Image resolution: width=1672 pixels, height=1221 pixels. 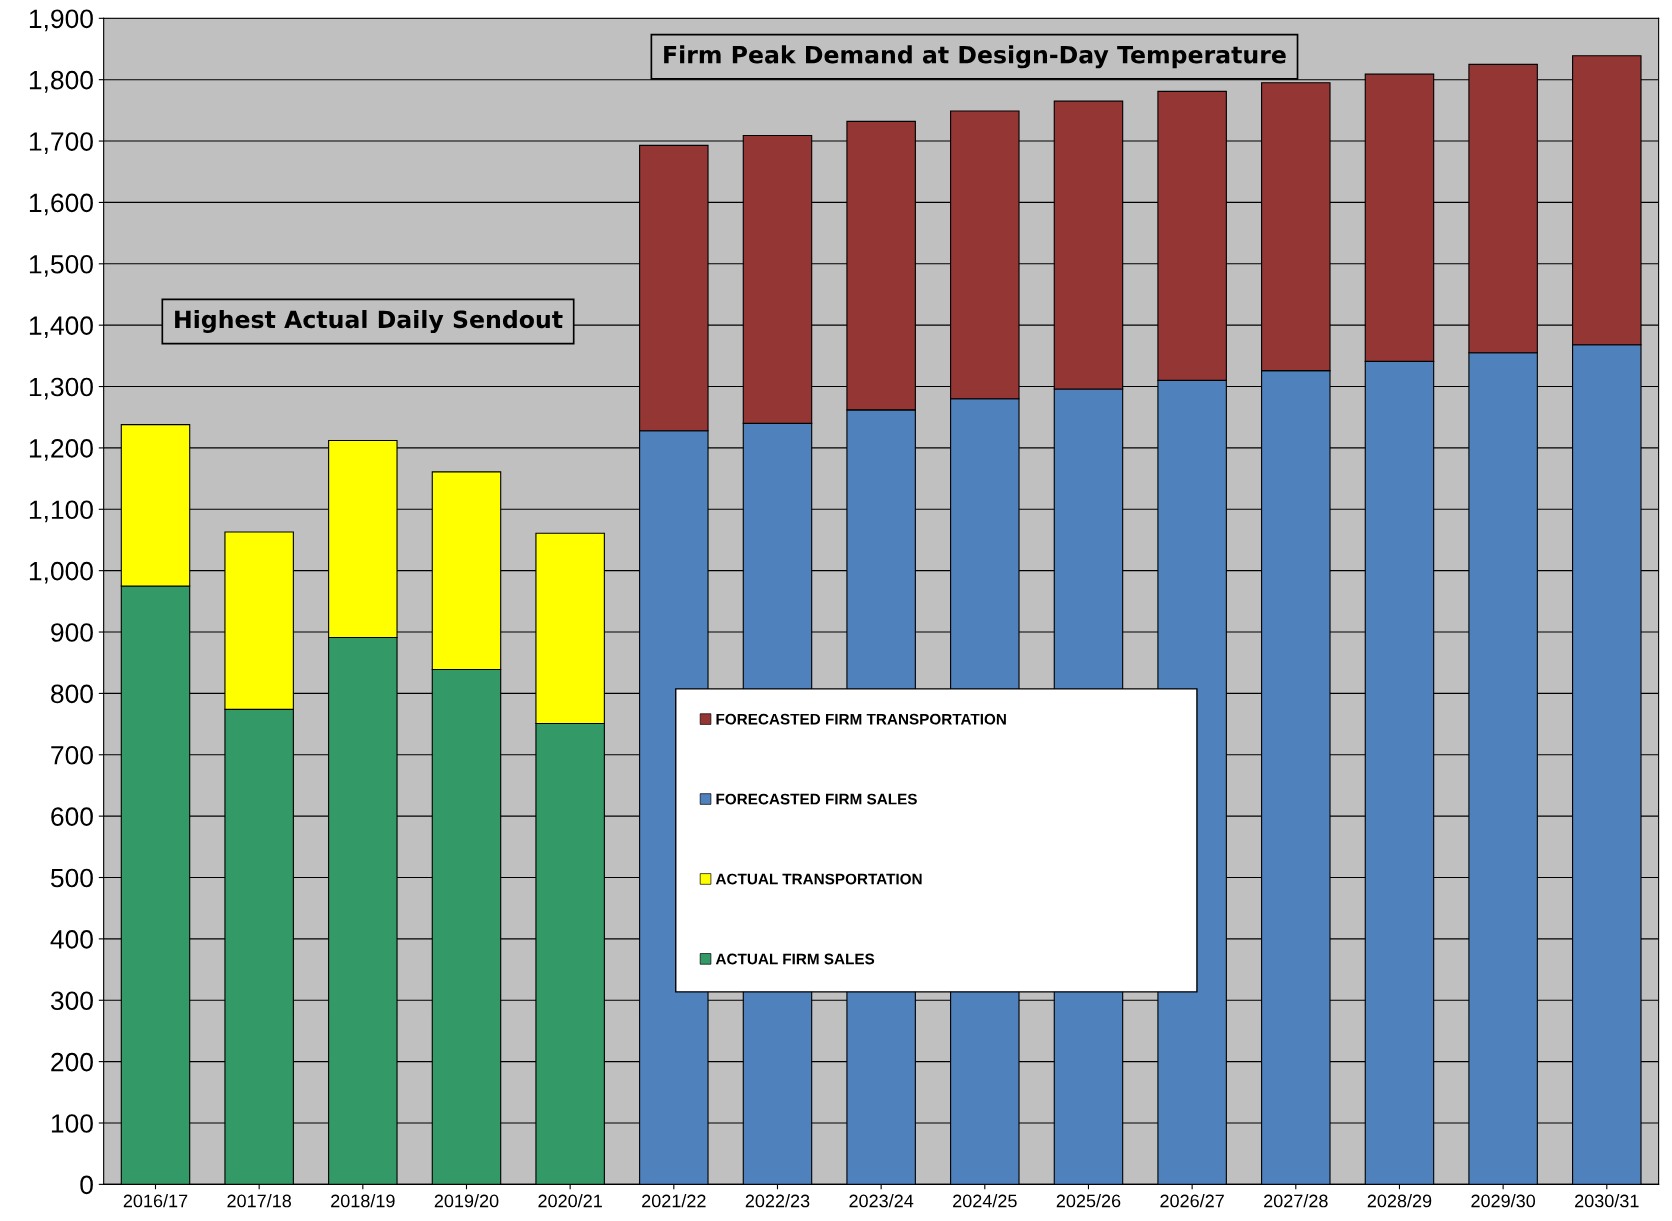 I want to click on y-tick-label: 500, so click(x=71, y=878).